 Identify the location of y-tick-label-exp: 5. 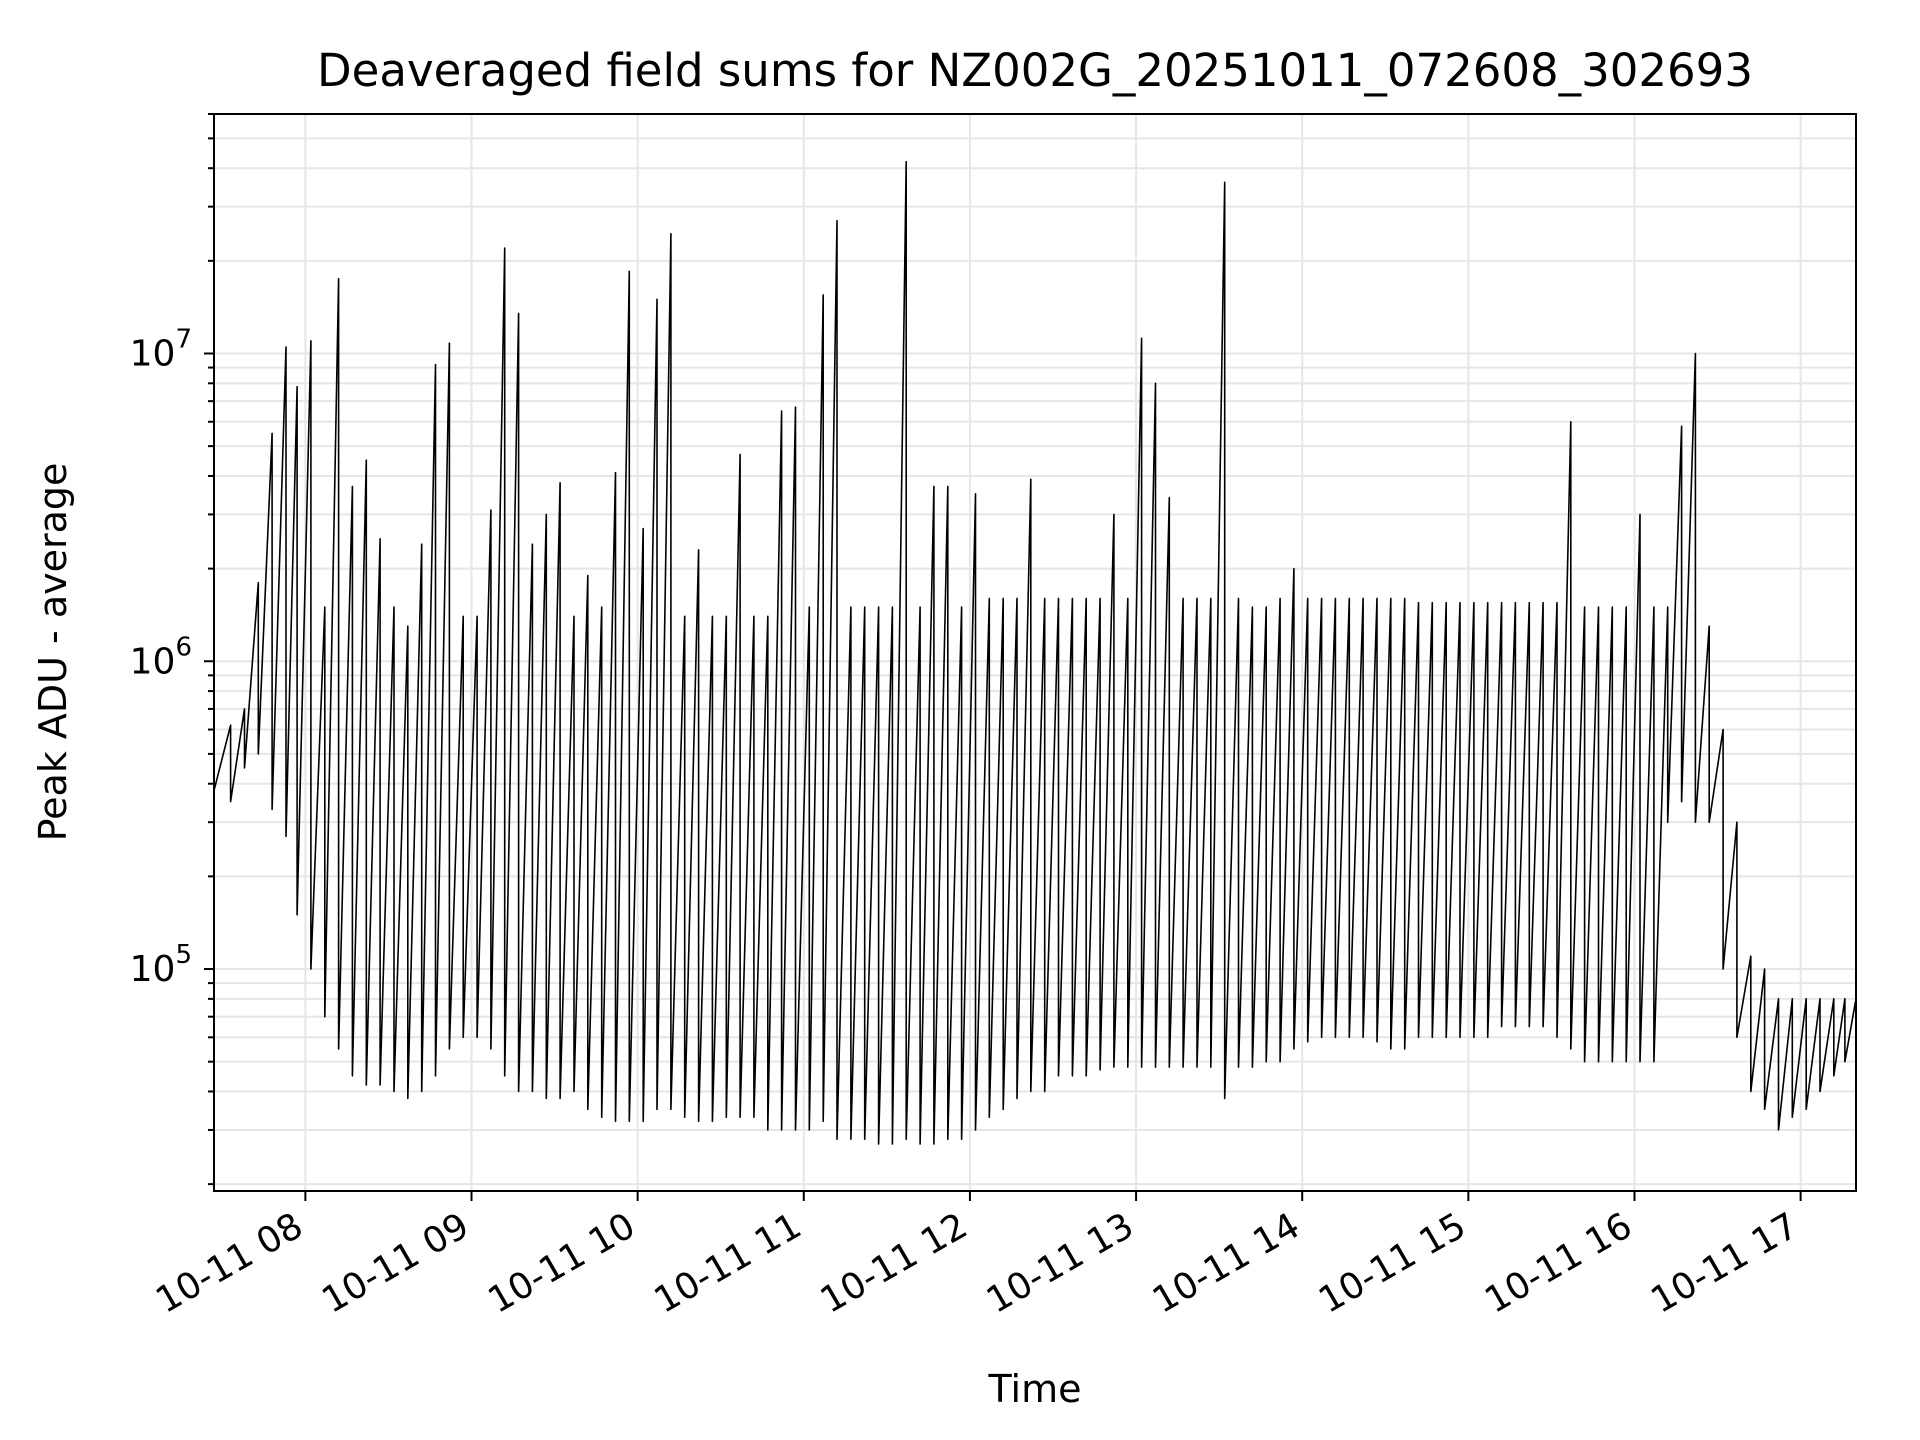
(183, 955).